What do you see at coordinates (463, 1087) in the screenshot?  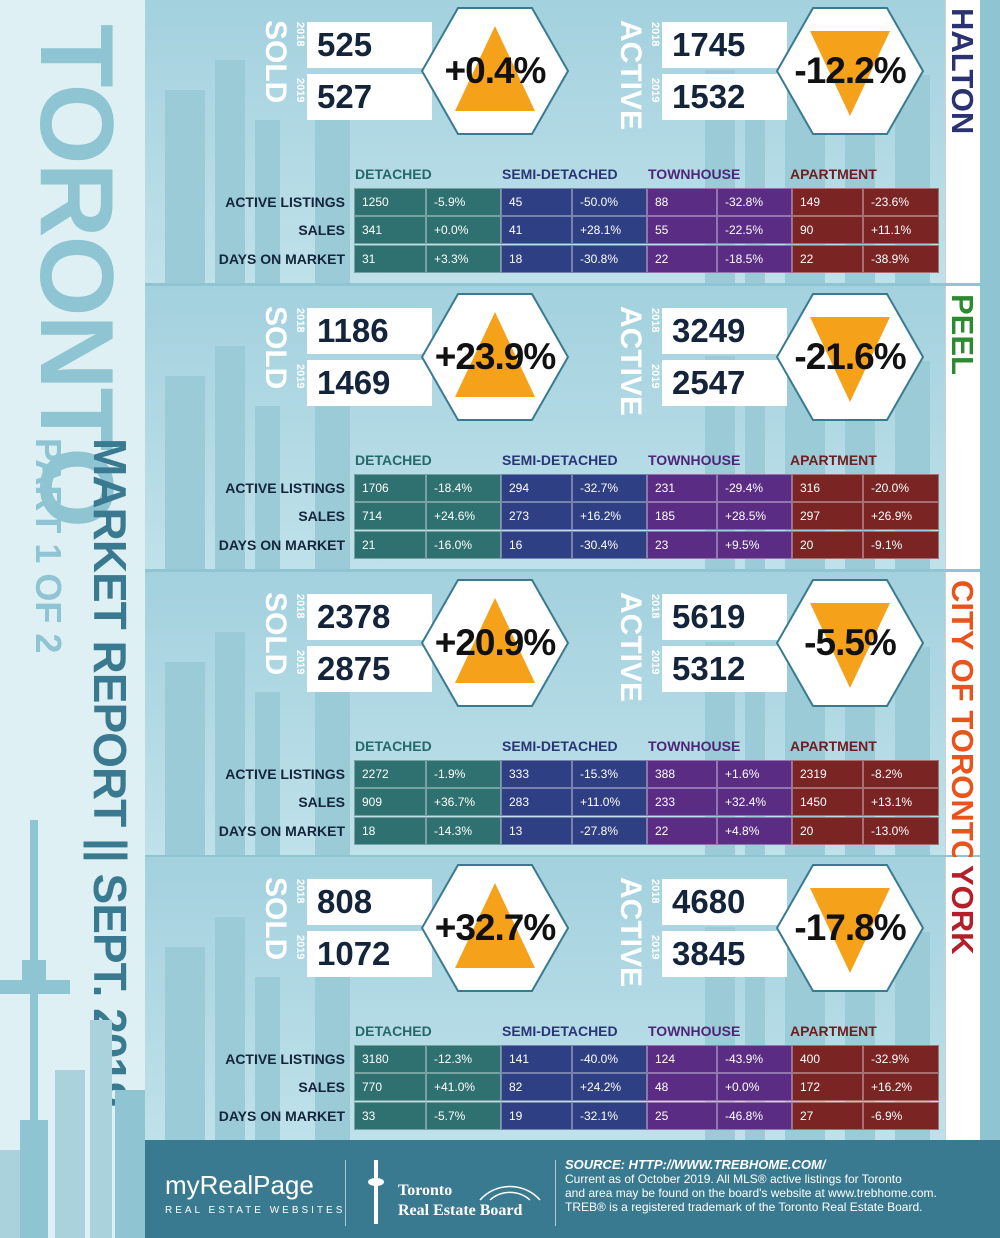 I see `table-change-cell: +41.0%` at bounding box center [463, 1087].